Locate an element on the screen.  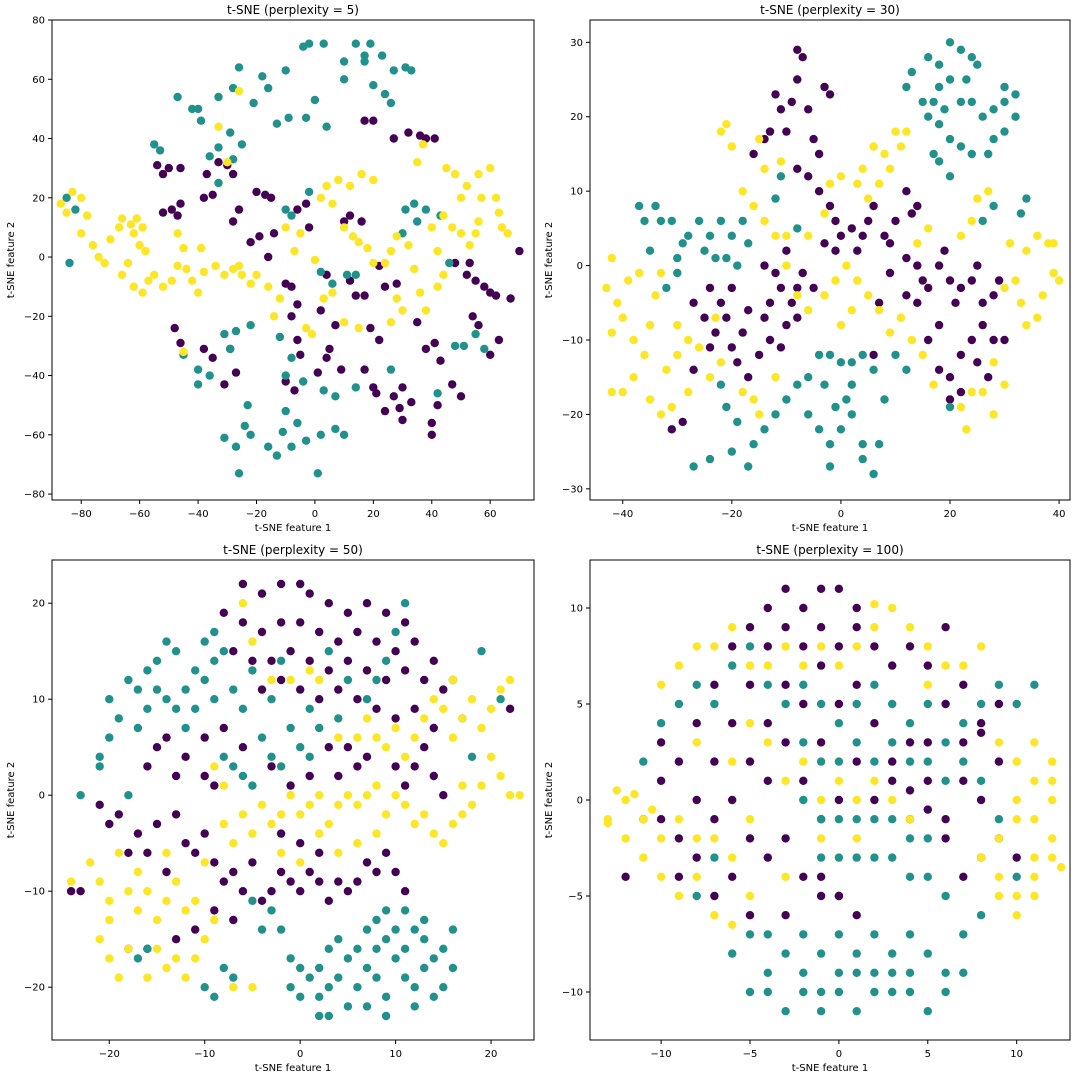
x-tick-label: 10 is located at coordinates (395, 1054).